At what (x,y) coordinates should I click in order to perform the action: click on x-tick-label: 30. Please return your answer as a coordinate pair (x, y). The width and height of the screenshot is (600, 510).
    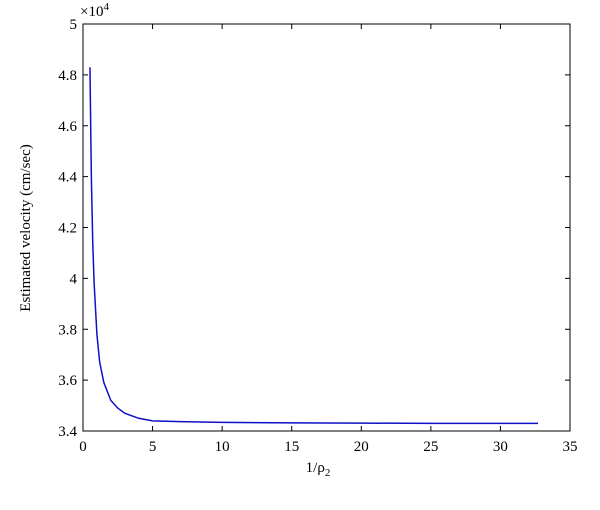
    Looking at the image, I should click on (500, 447).